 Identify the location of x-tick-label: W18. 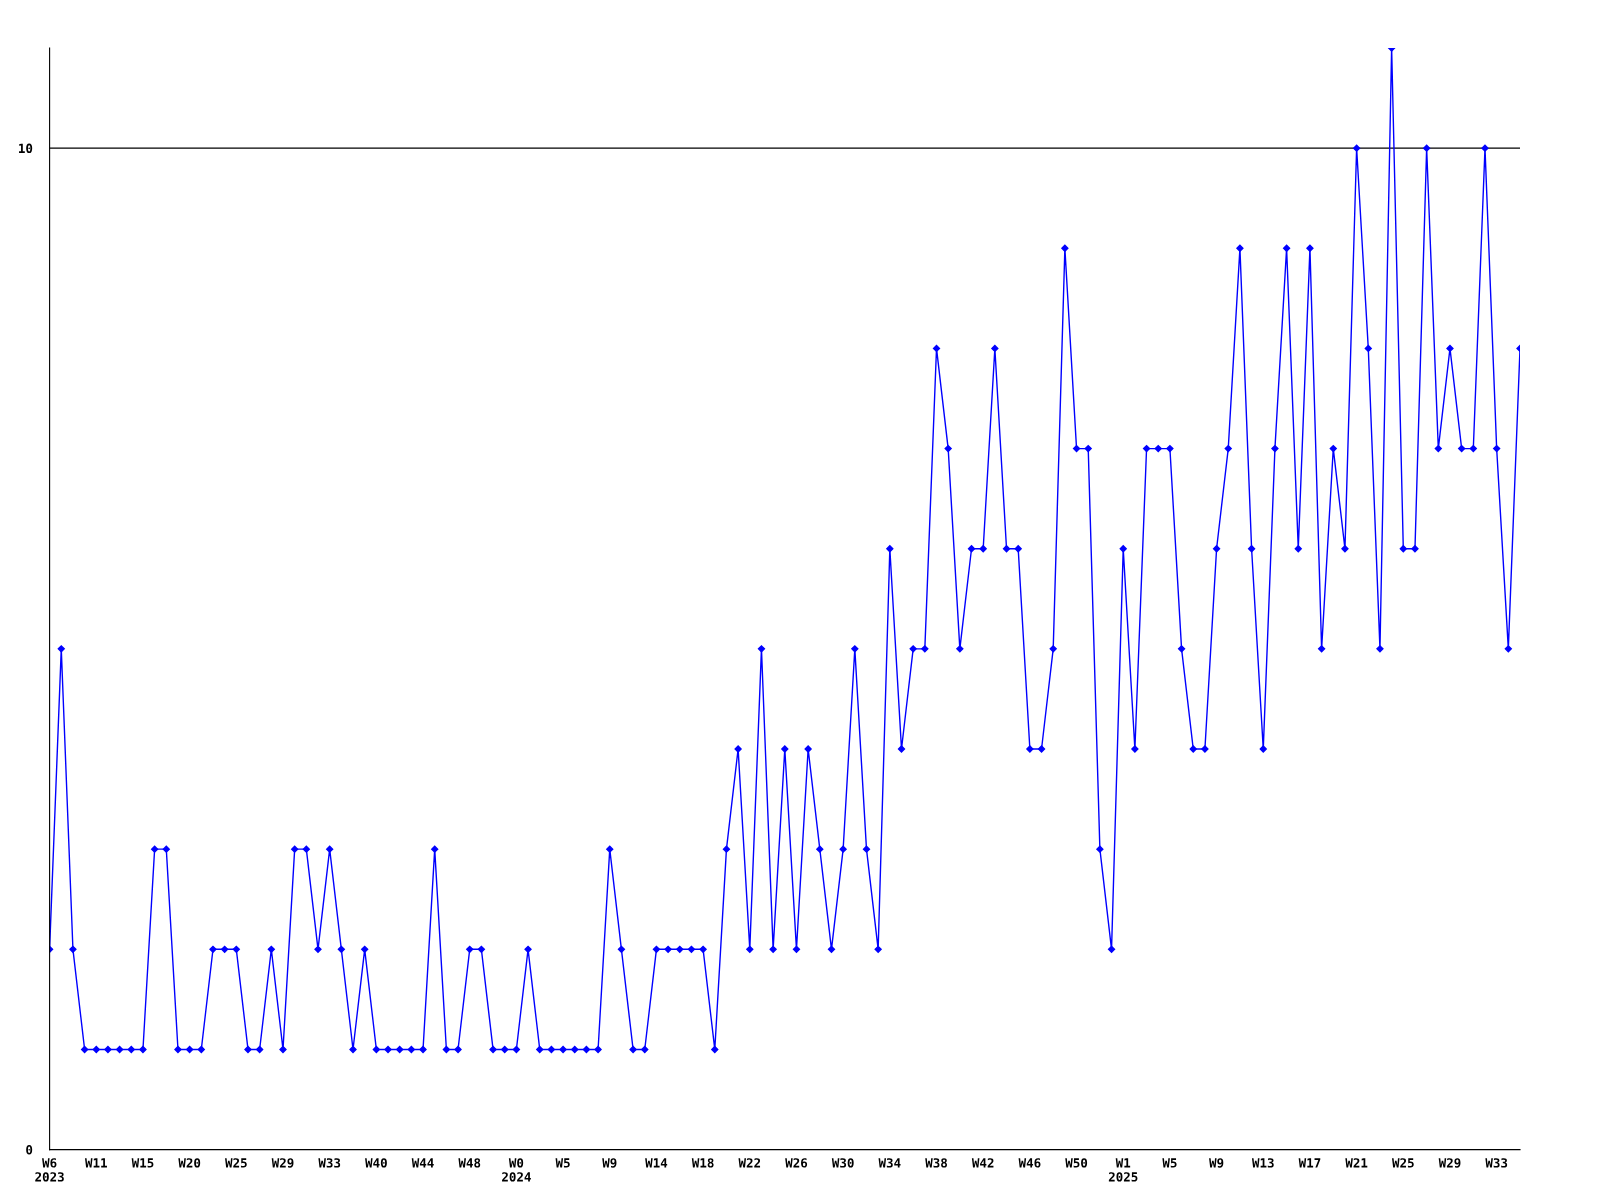
(702, 1163).